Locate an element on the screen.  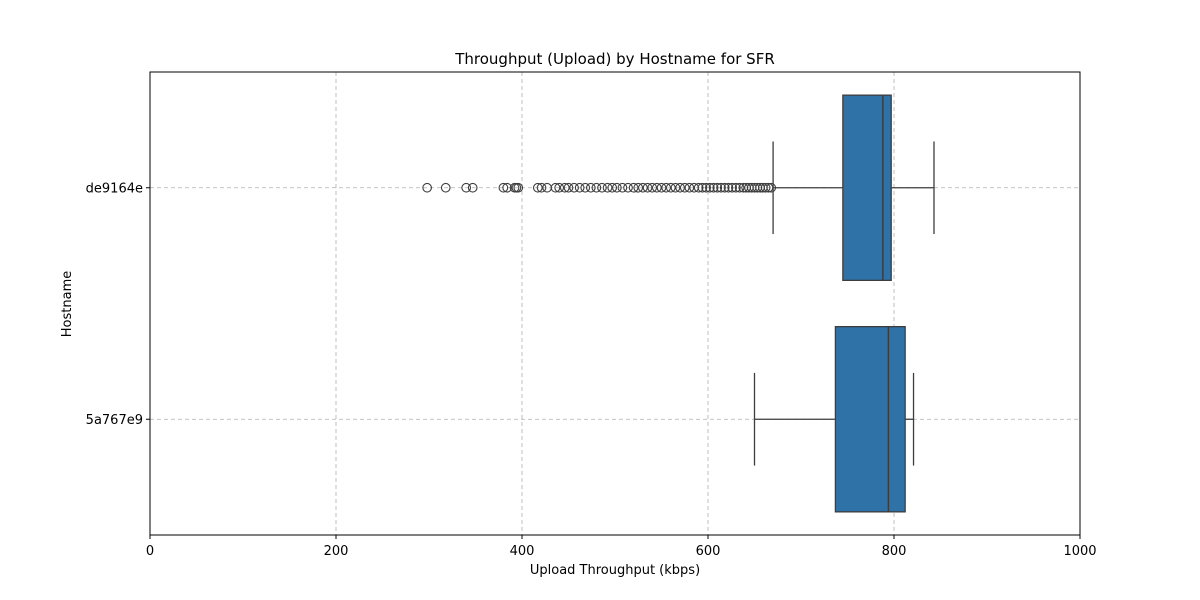
x-tick-label: 1000 is located at coordinates (1079, 551).